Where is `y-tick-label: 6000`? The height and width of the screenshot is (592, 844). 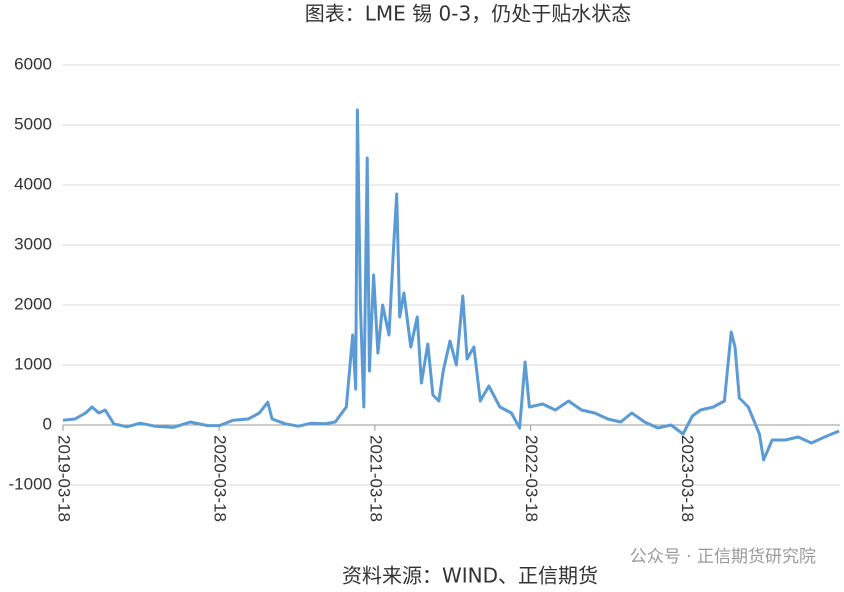
y-tick-label: 6000 is located at coordinates (33, 63).